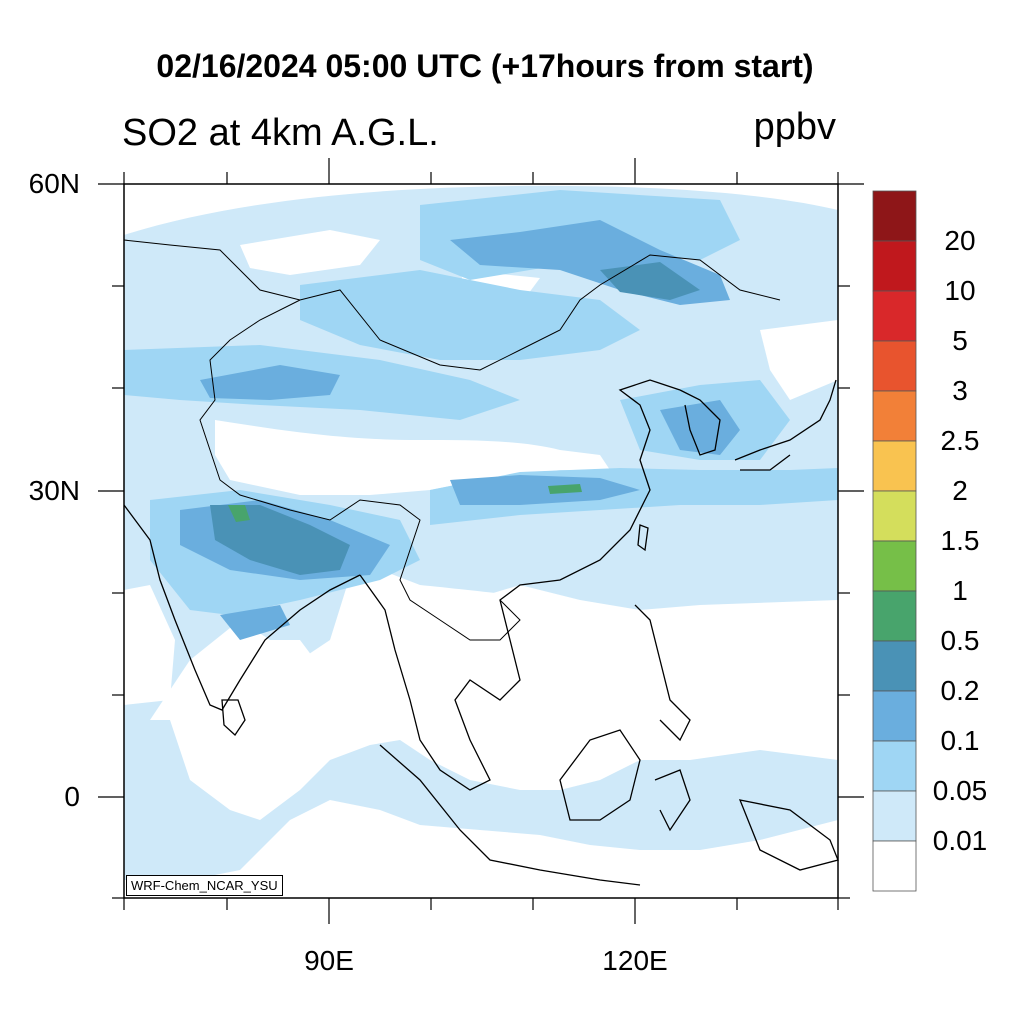  I want to click on field-strong-korea, so click(700, 427).